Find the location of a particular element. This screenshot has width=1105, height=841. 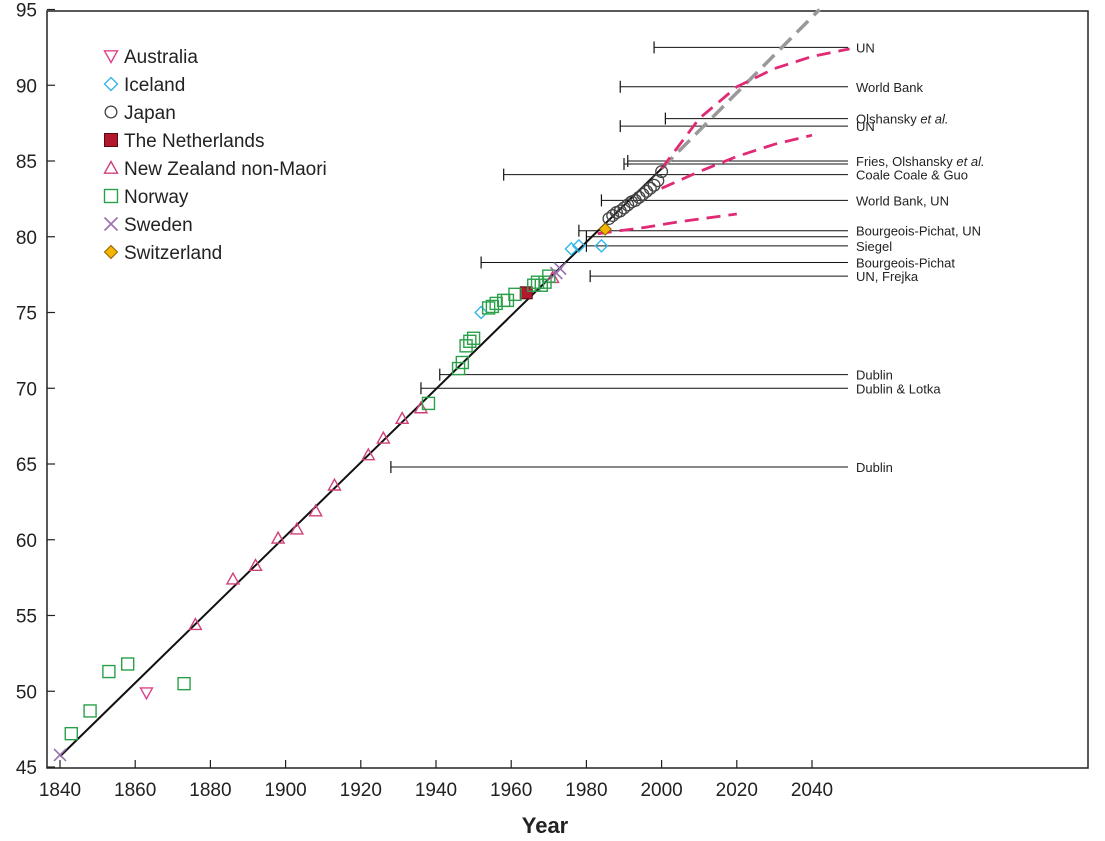

y-tick-label: 50 is located at coordinates (26, 692).